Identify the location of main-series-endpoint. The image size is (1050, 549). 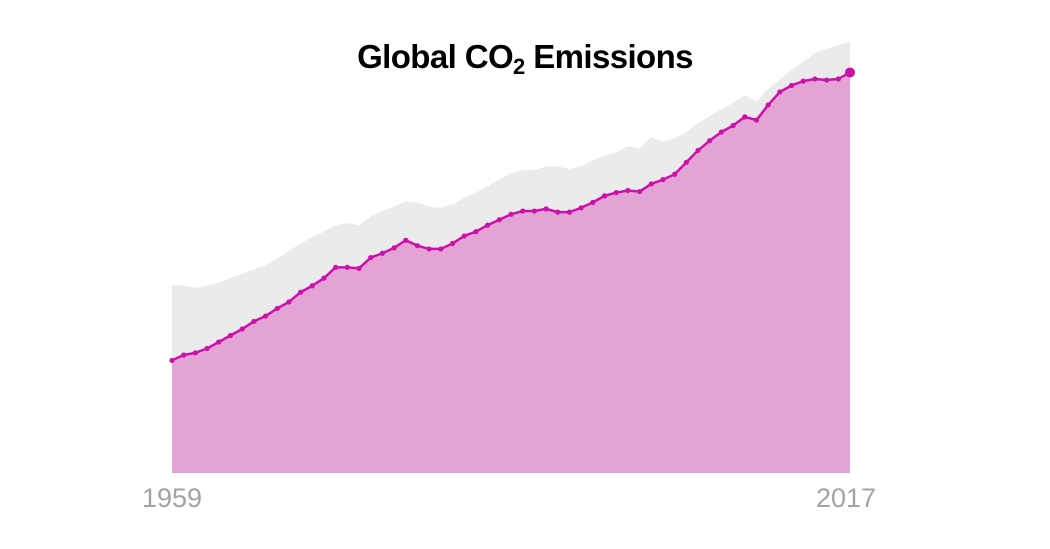
(850, 72).